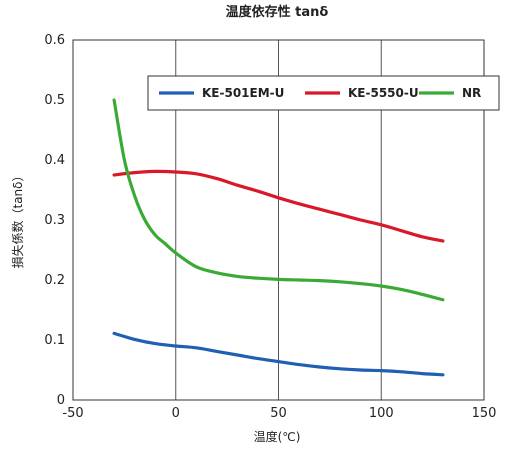  Describe the element at coordinates (54, 40) in the screenshot. I see `y-tick-label: 0.6` at that location.